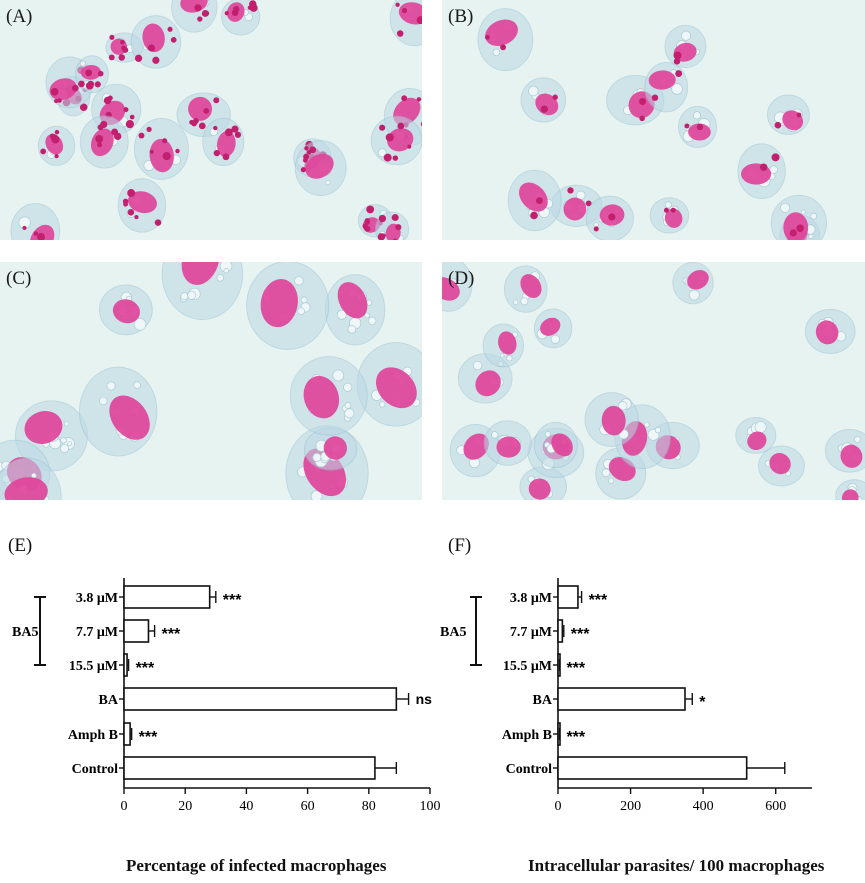  Describe the element at coordinates (424, 699) in the screenshot. I see `significance-label: ns` at that location.